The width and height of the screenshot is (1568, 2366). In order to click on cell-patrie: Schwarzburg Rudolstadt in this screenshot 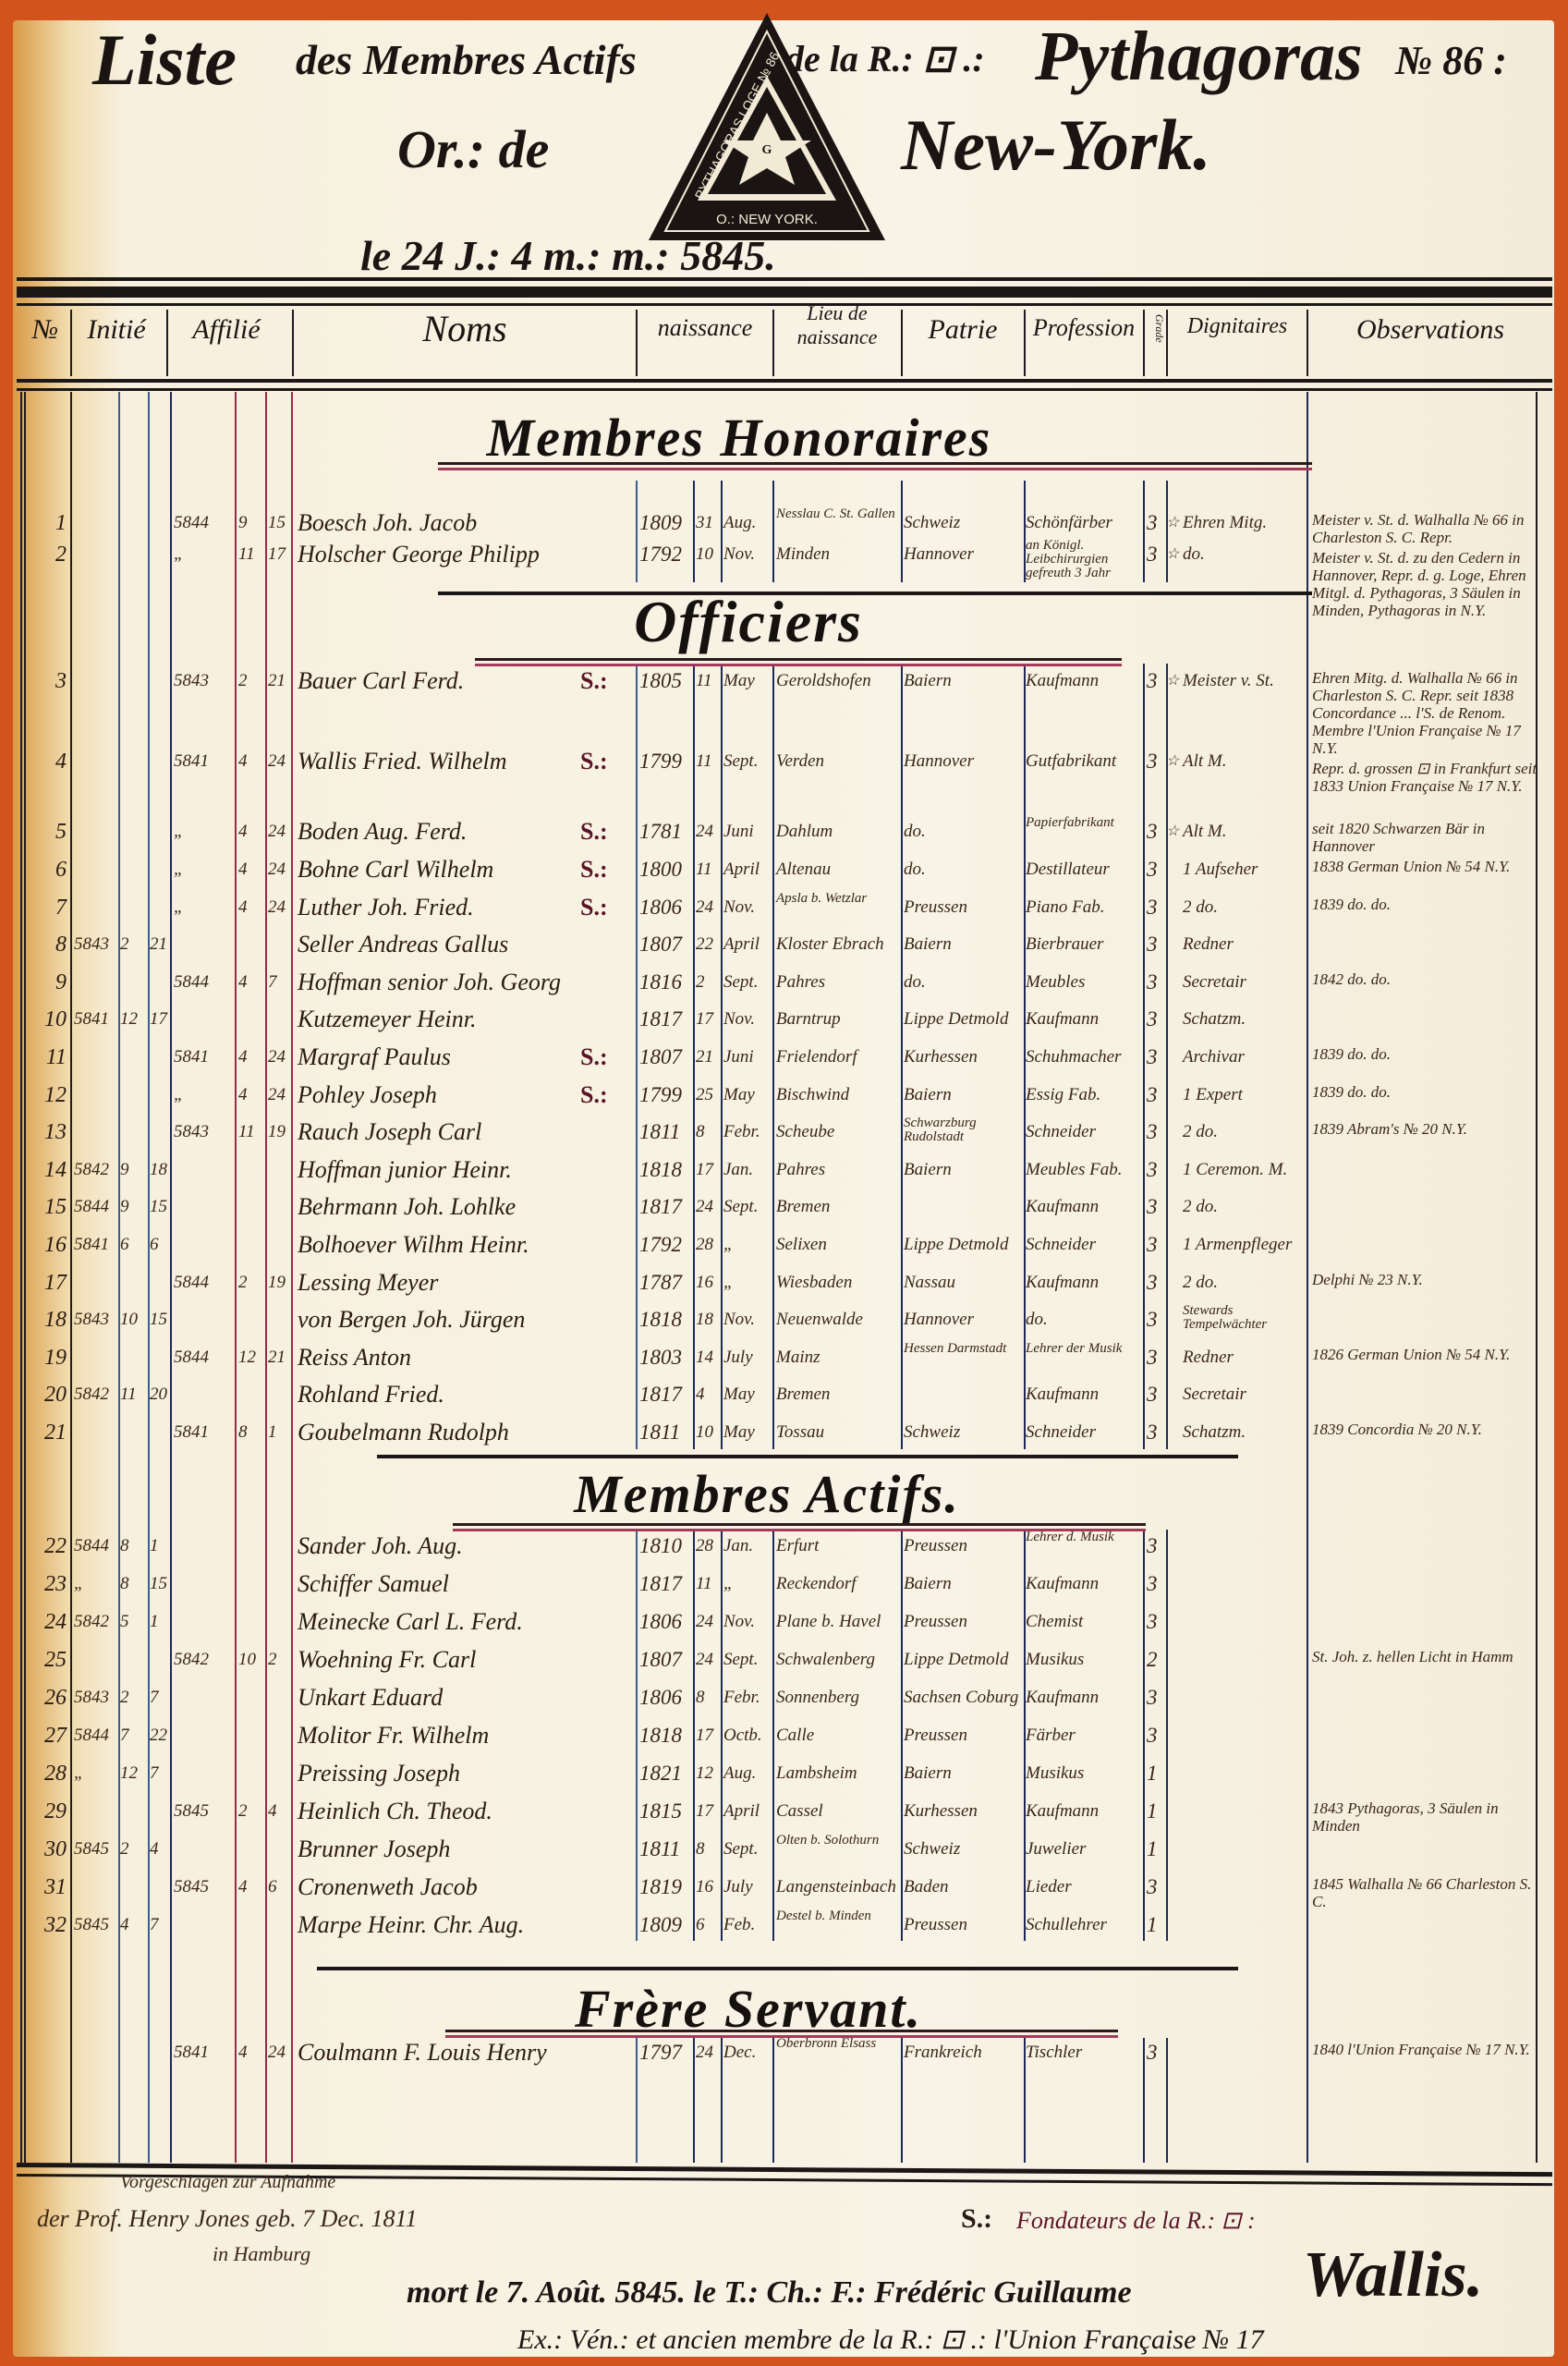, I will do `click(940, 1130)`.